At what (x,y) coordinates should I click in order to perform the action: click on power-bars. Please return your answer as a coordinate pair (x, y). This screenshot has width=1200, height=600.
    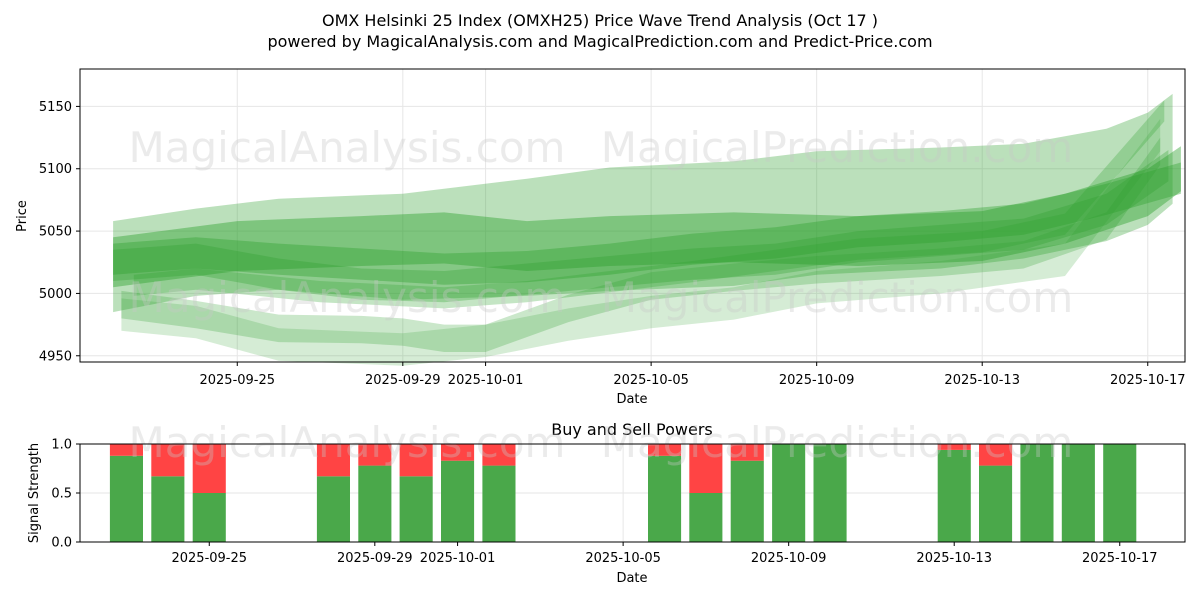
    Looking at the image, I should click on (623, 493).